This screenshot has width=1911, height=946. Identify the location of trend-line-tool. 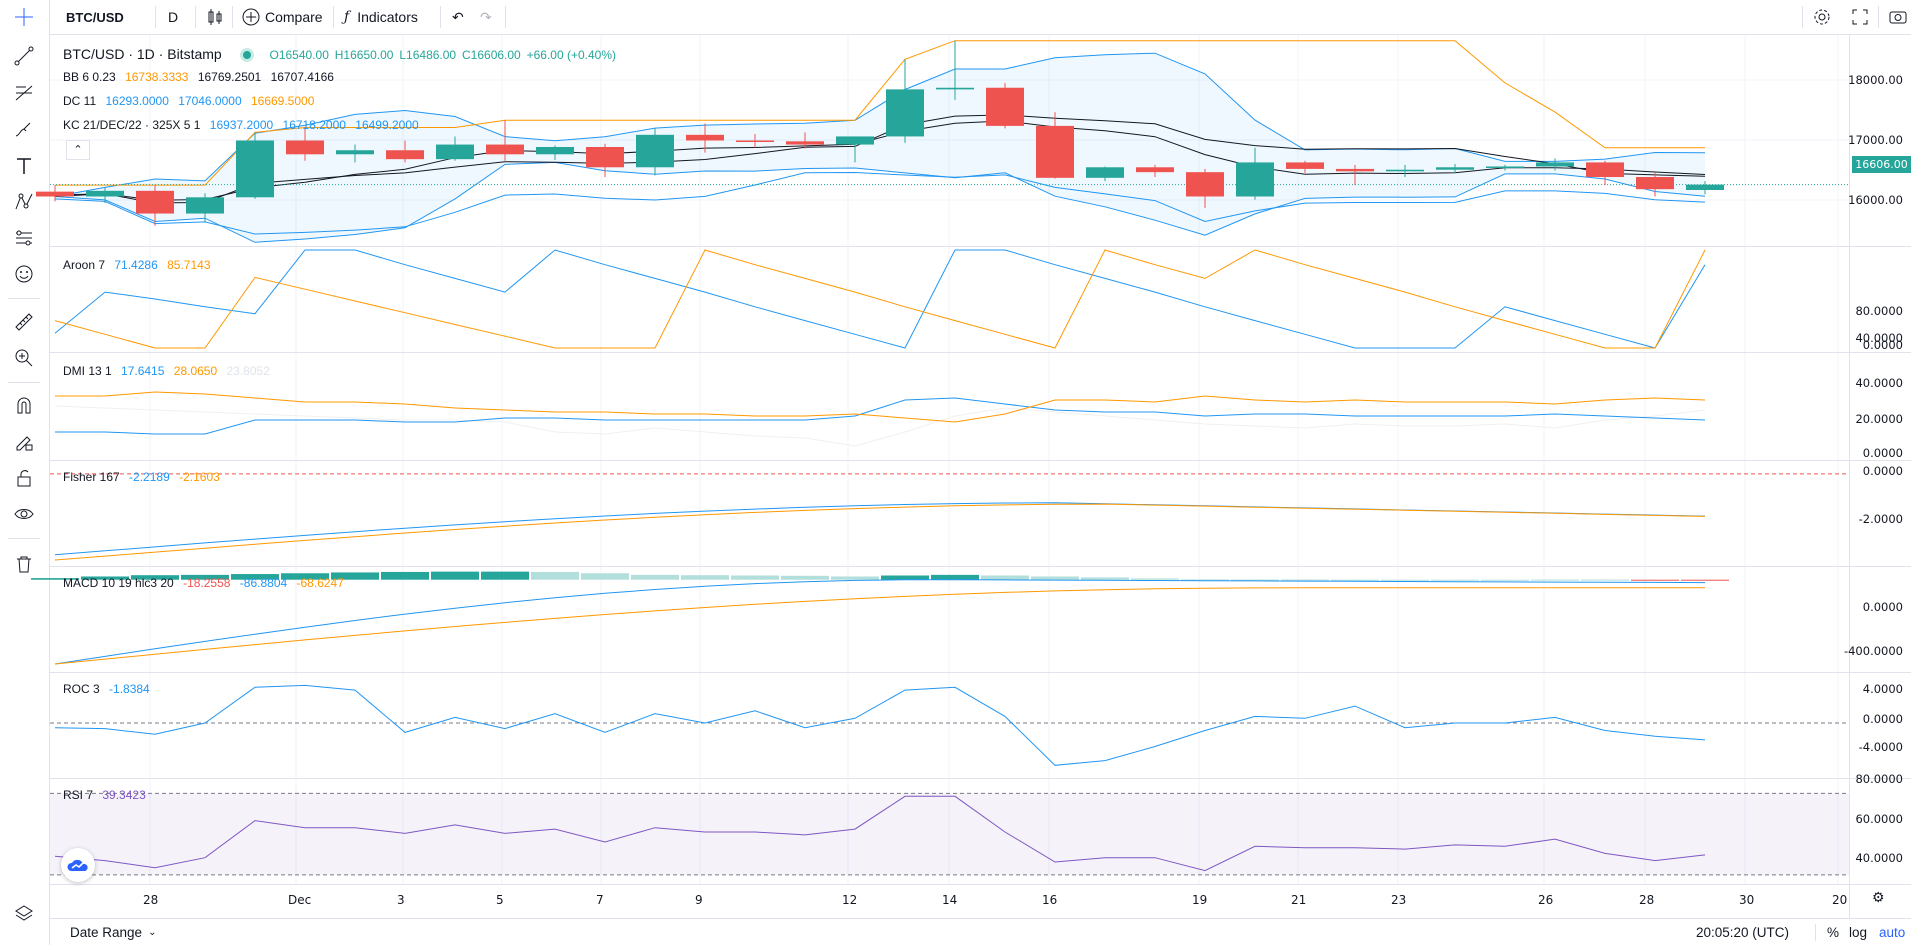
(24, 56).